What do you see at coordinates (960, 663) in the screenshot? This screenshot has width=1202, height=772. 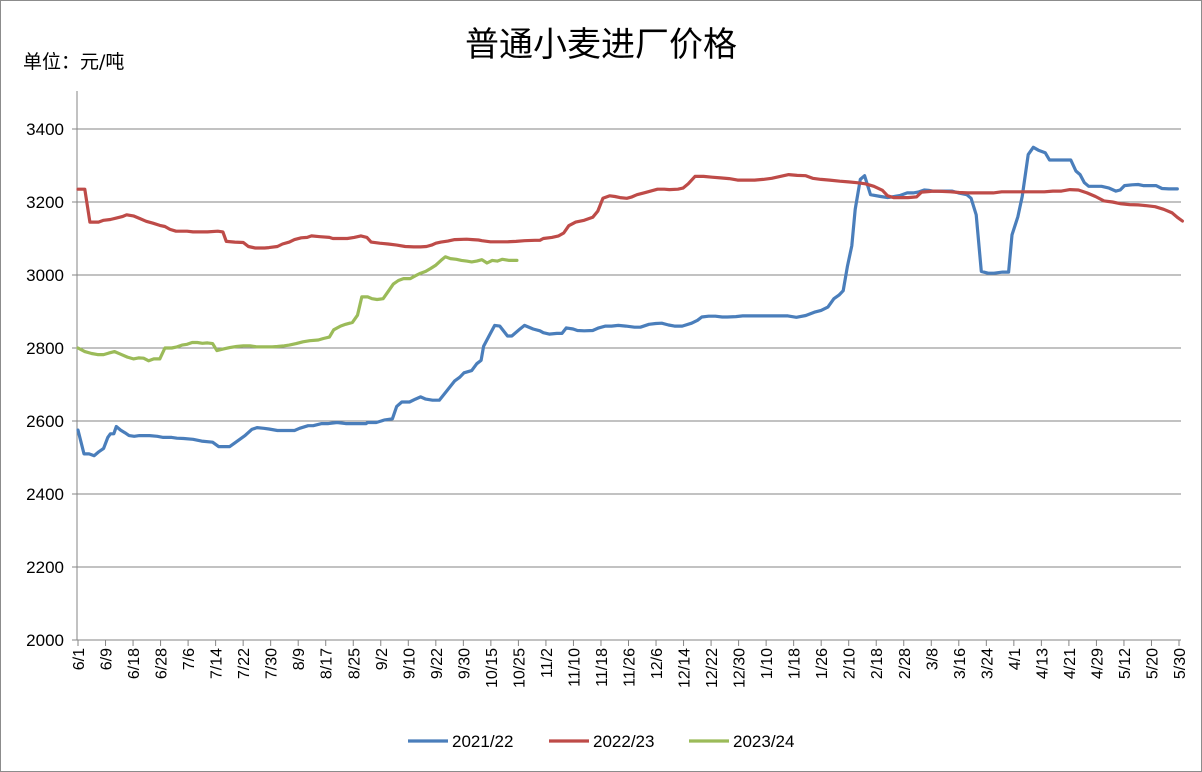 I see `x-tick-label: 3/16` at bounding box center [960, 663].